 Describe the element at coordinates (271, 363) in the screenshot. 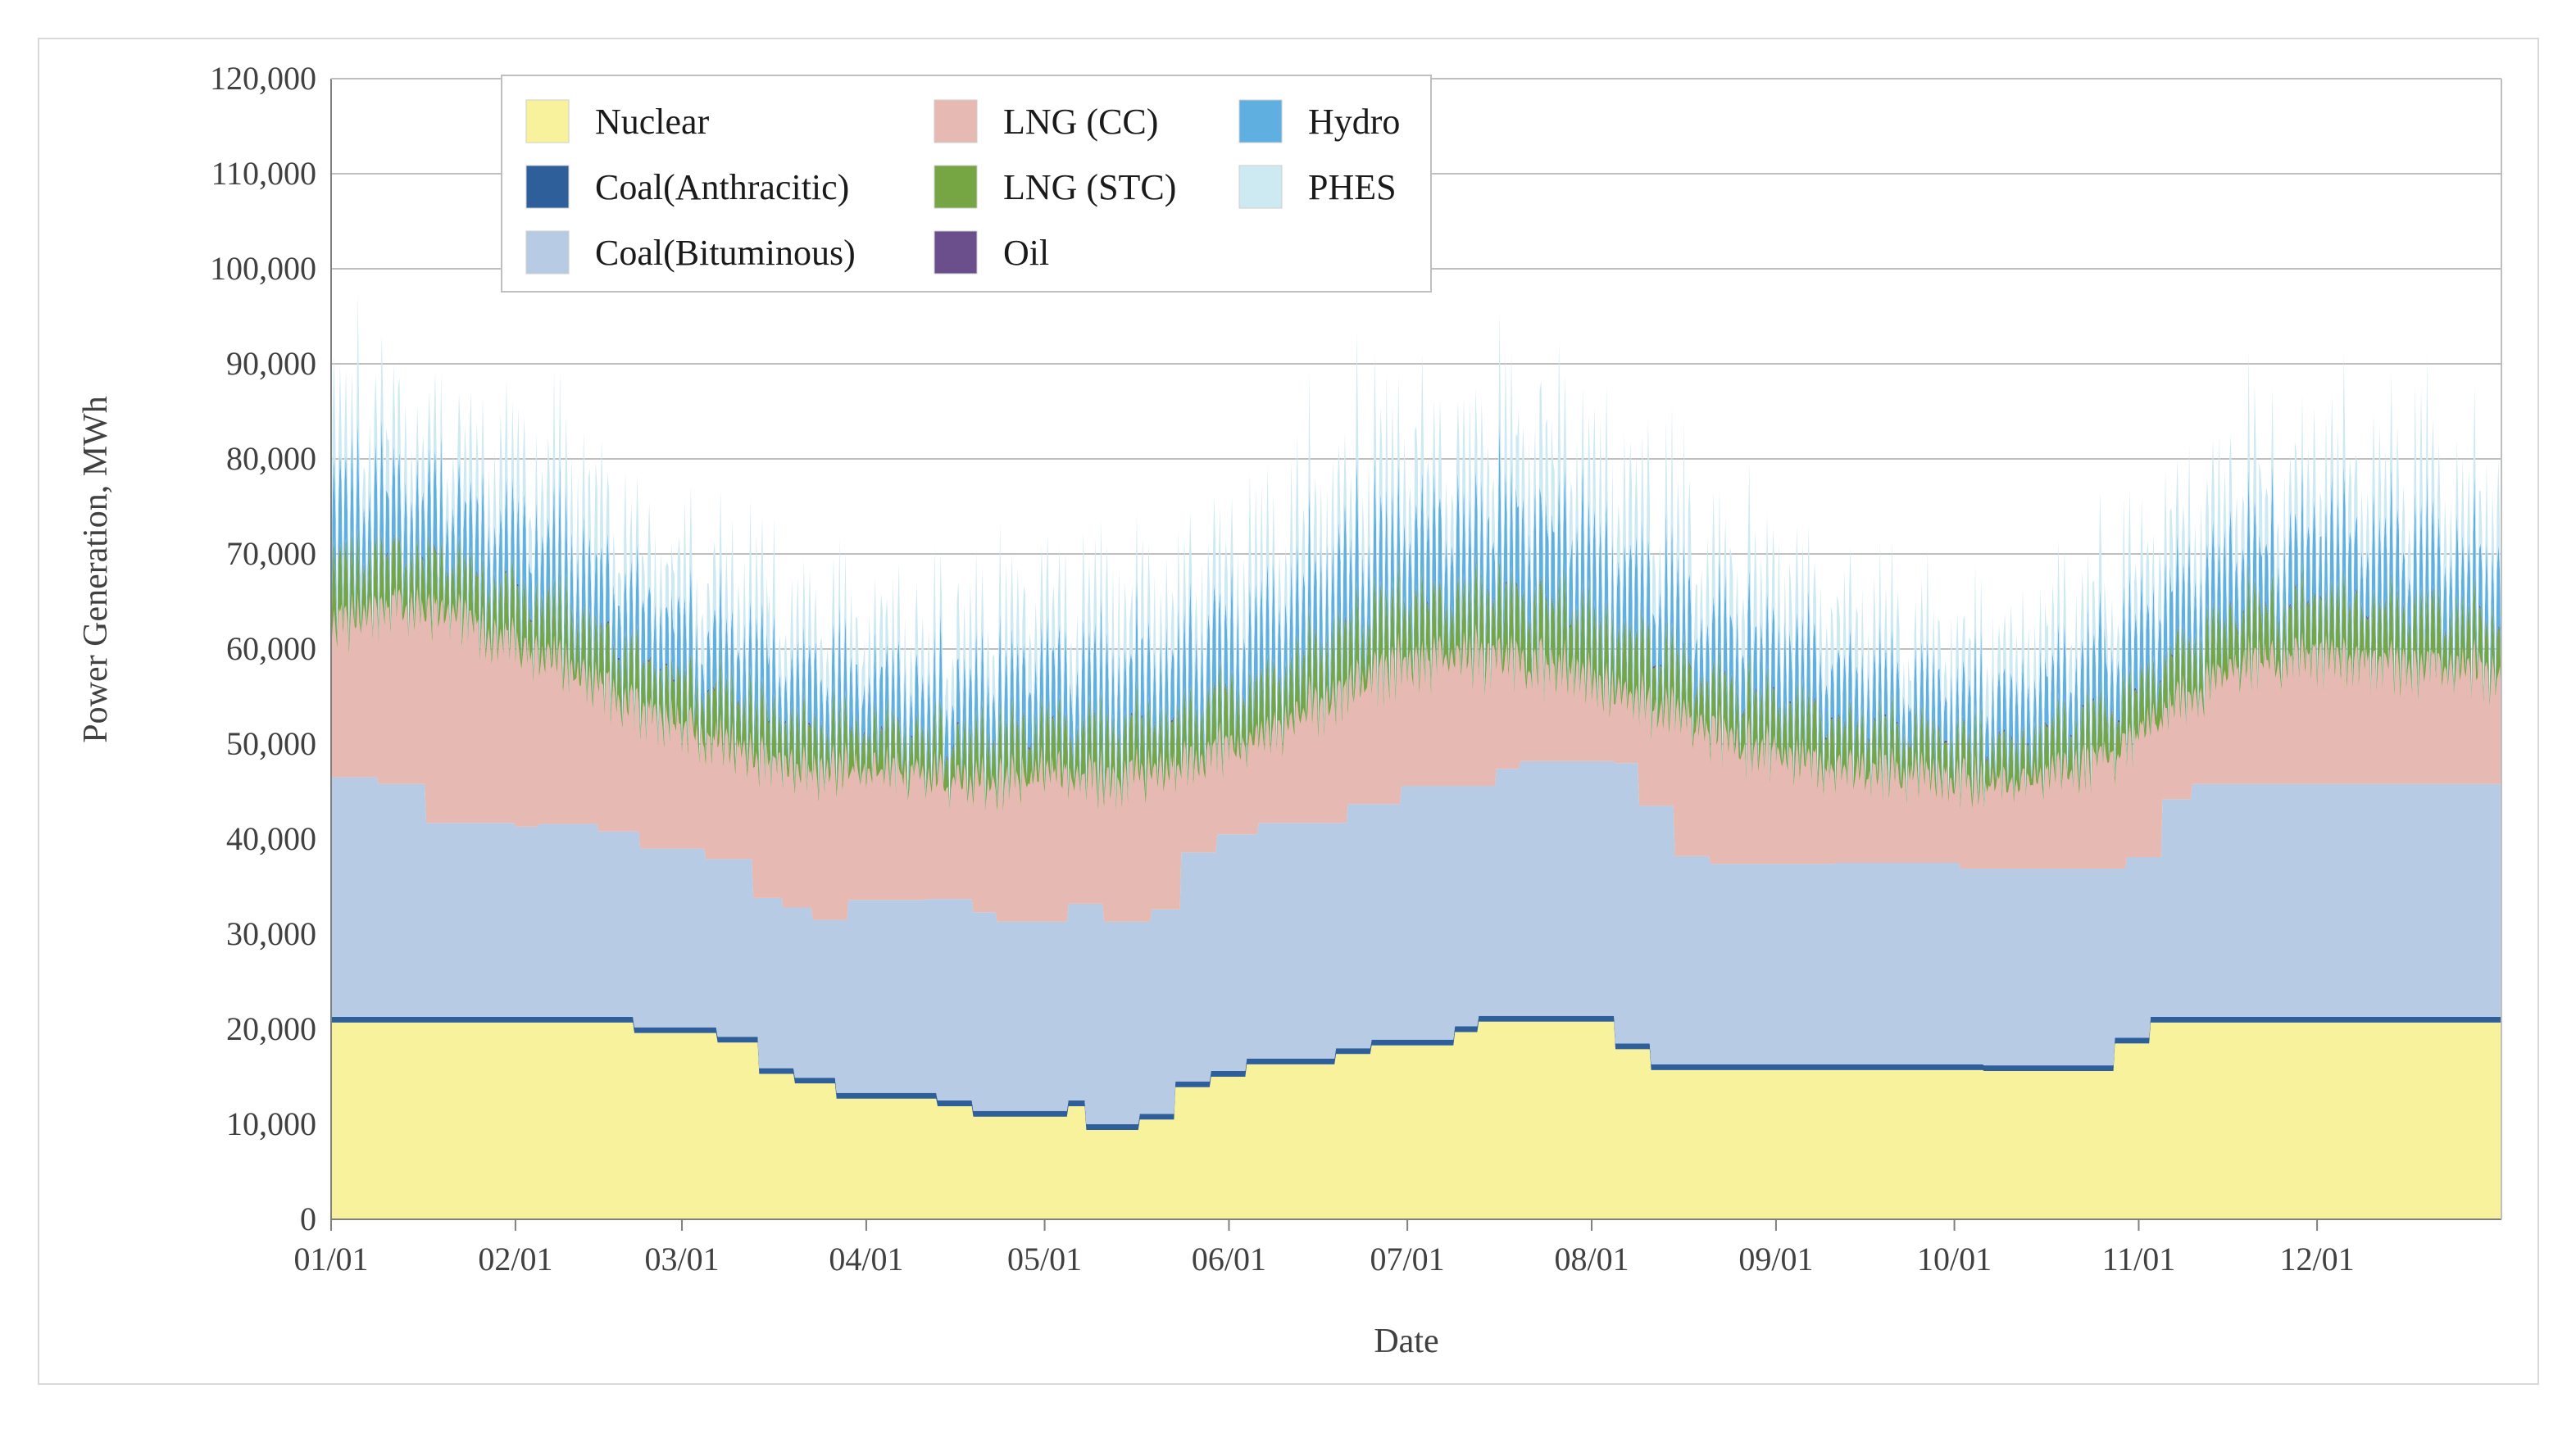

I see `y-tick-label: 90,000` at that location.